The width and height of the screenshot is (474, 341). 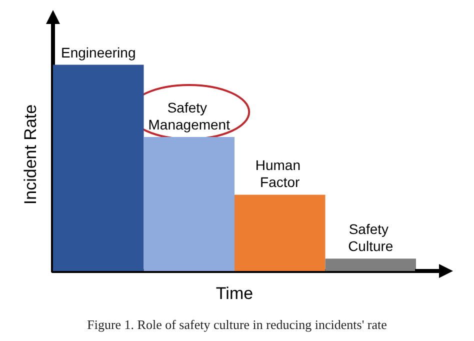 I want to click on x-tick-label: Human Factor, so click(x=279, y=173).